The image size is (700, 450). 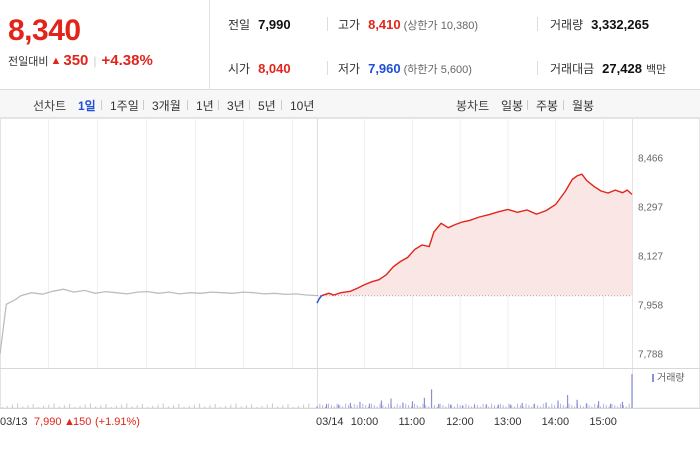 I want to click on y-tick-label: 8,127, so click(x=650, y=257).